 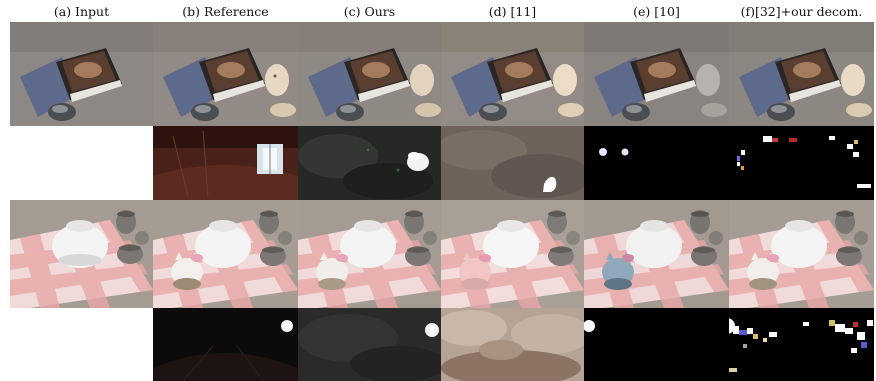 What do you see at coordinates (801, 163) in the screenshot?
I see `scene1-method-32-decom-envmap` at bounding box center [801, 163].